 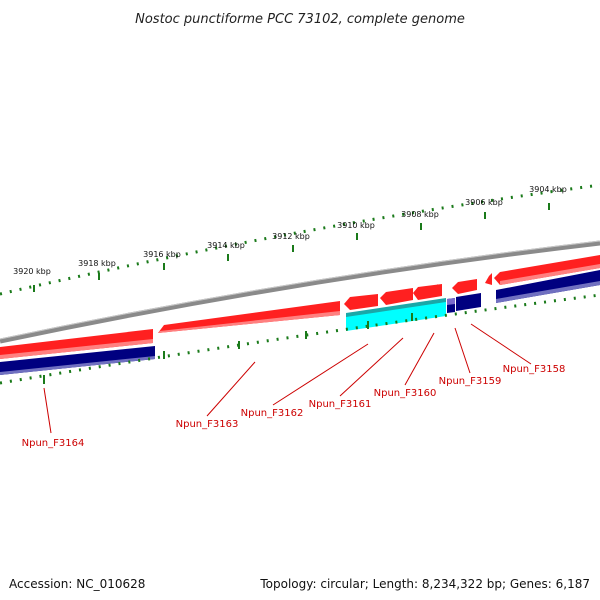 What do you see at coordinates (420, 214) in the screenshot?
I see `scale-label: 3908 kbp` at bounding box center [420, 214].